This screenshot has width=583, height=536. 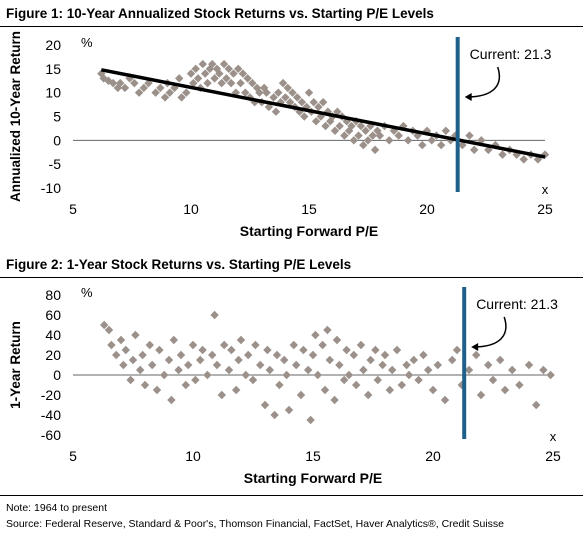 What do you see at coordinates (291, 277) in the screenshot?
I see `figure-2-title-rule` at bounding box center [291, 277].